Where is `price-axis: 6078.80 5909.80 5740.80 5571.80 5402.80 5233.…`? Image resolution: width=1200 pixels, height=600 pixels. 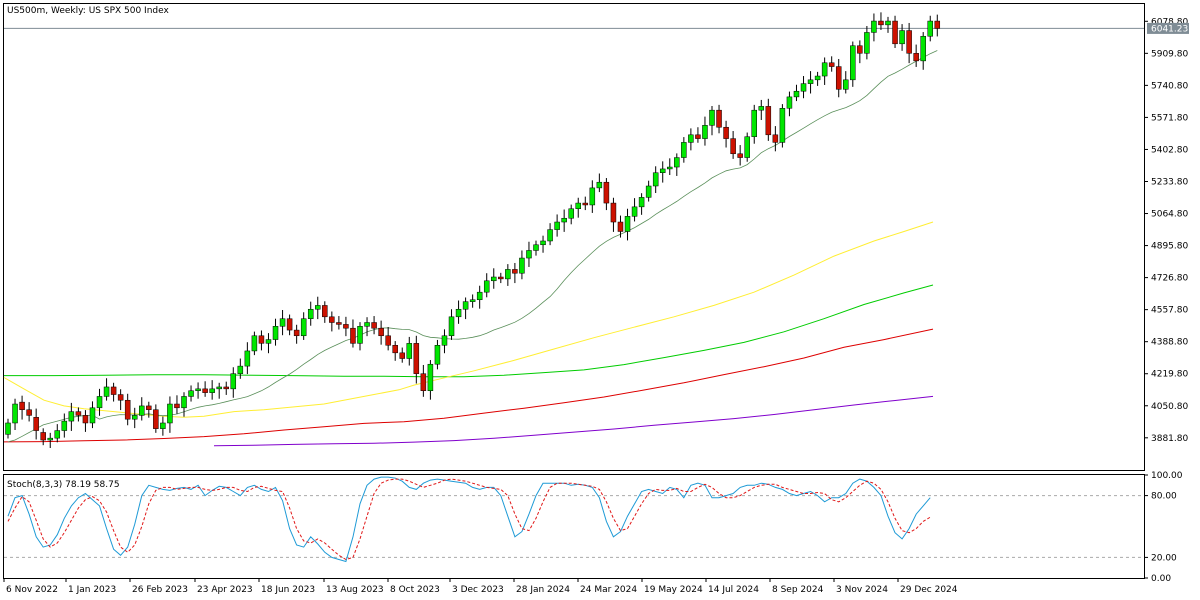
price-axis: 6078.80 5909.80 5740.80 5571.80 5402.80 5233.… is located at coordinates (1166, 230).